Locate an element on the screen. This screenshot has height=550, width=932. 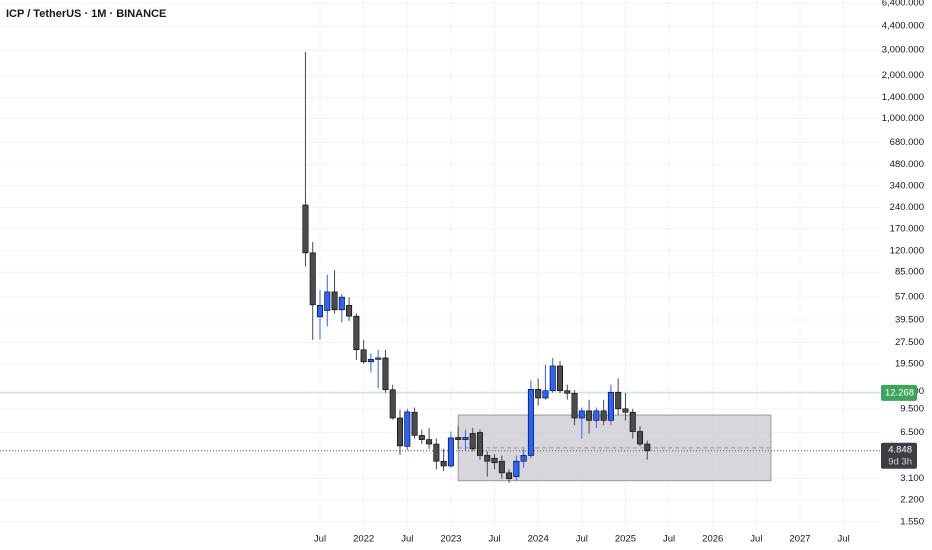
price-line-label: 12.268 is located at coordinates (899, 392).